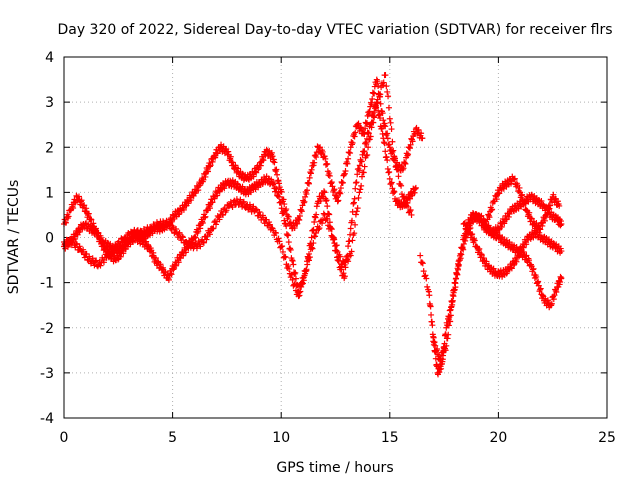  Describe the element at coordinates (281, 438) in the screenshot. I see `x-tick-label: 10` at that location.